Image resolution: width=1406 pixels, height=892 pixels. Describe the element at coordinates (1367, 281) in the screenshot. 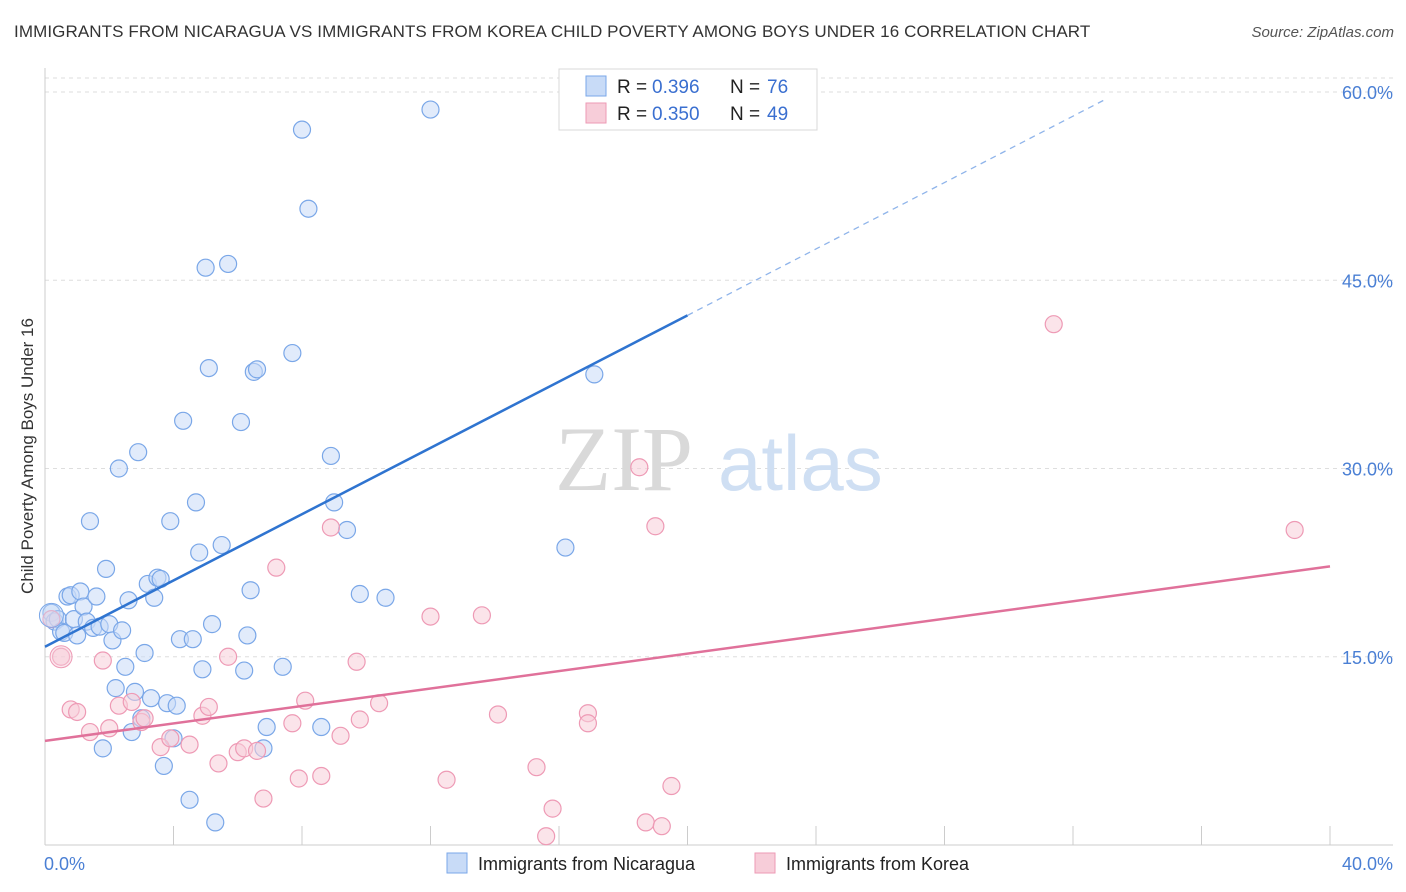

I see `y-tick-label: 45.0%` at that location.